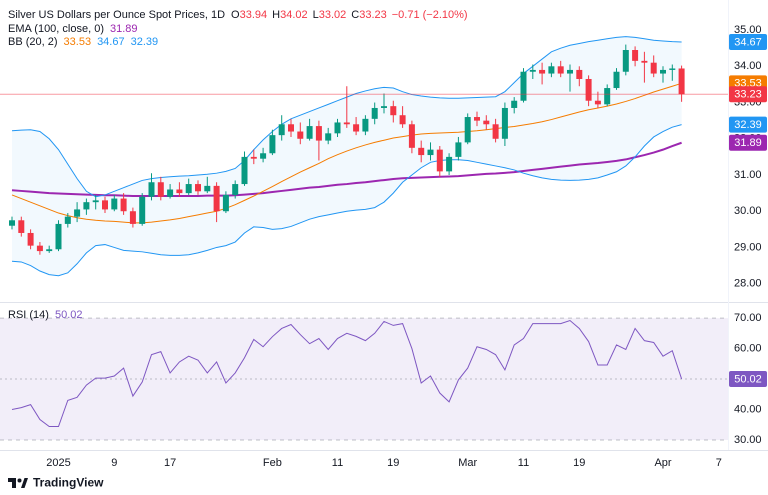 The width and height of the screenshot is (768, 495). I want to click on price-axis-value: 50.02, so click(748, 379).